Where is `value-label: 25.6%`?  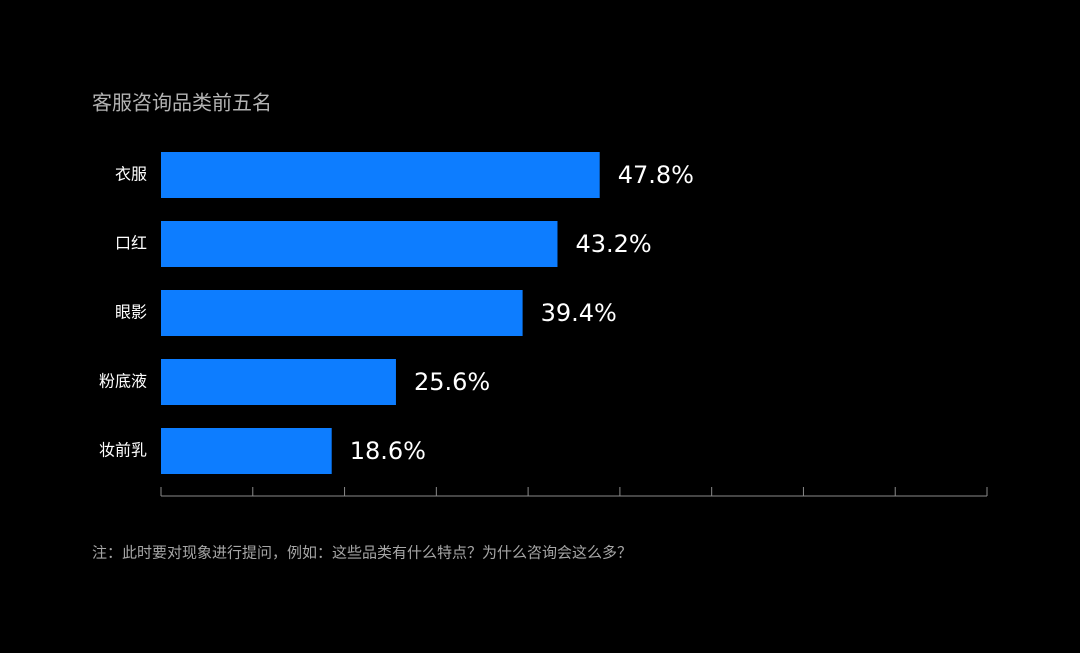
value-label: 25.6% is located at coordinates (452, 382).